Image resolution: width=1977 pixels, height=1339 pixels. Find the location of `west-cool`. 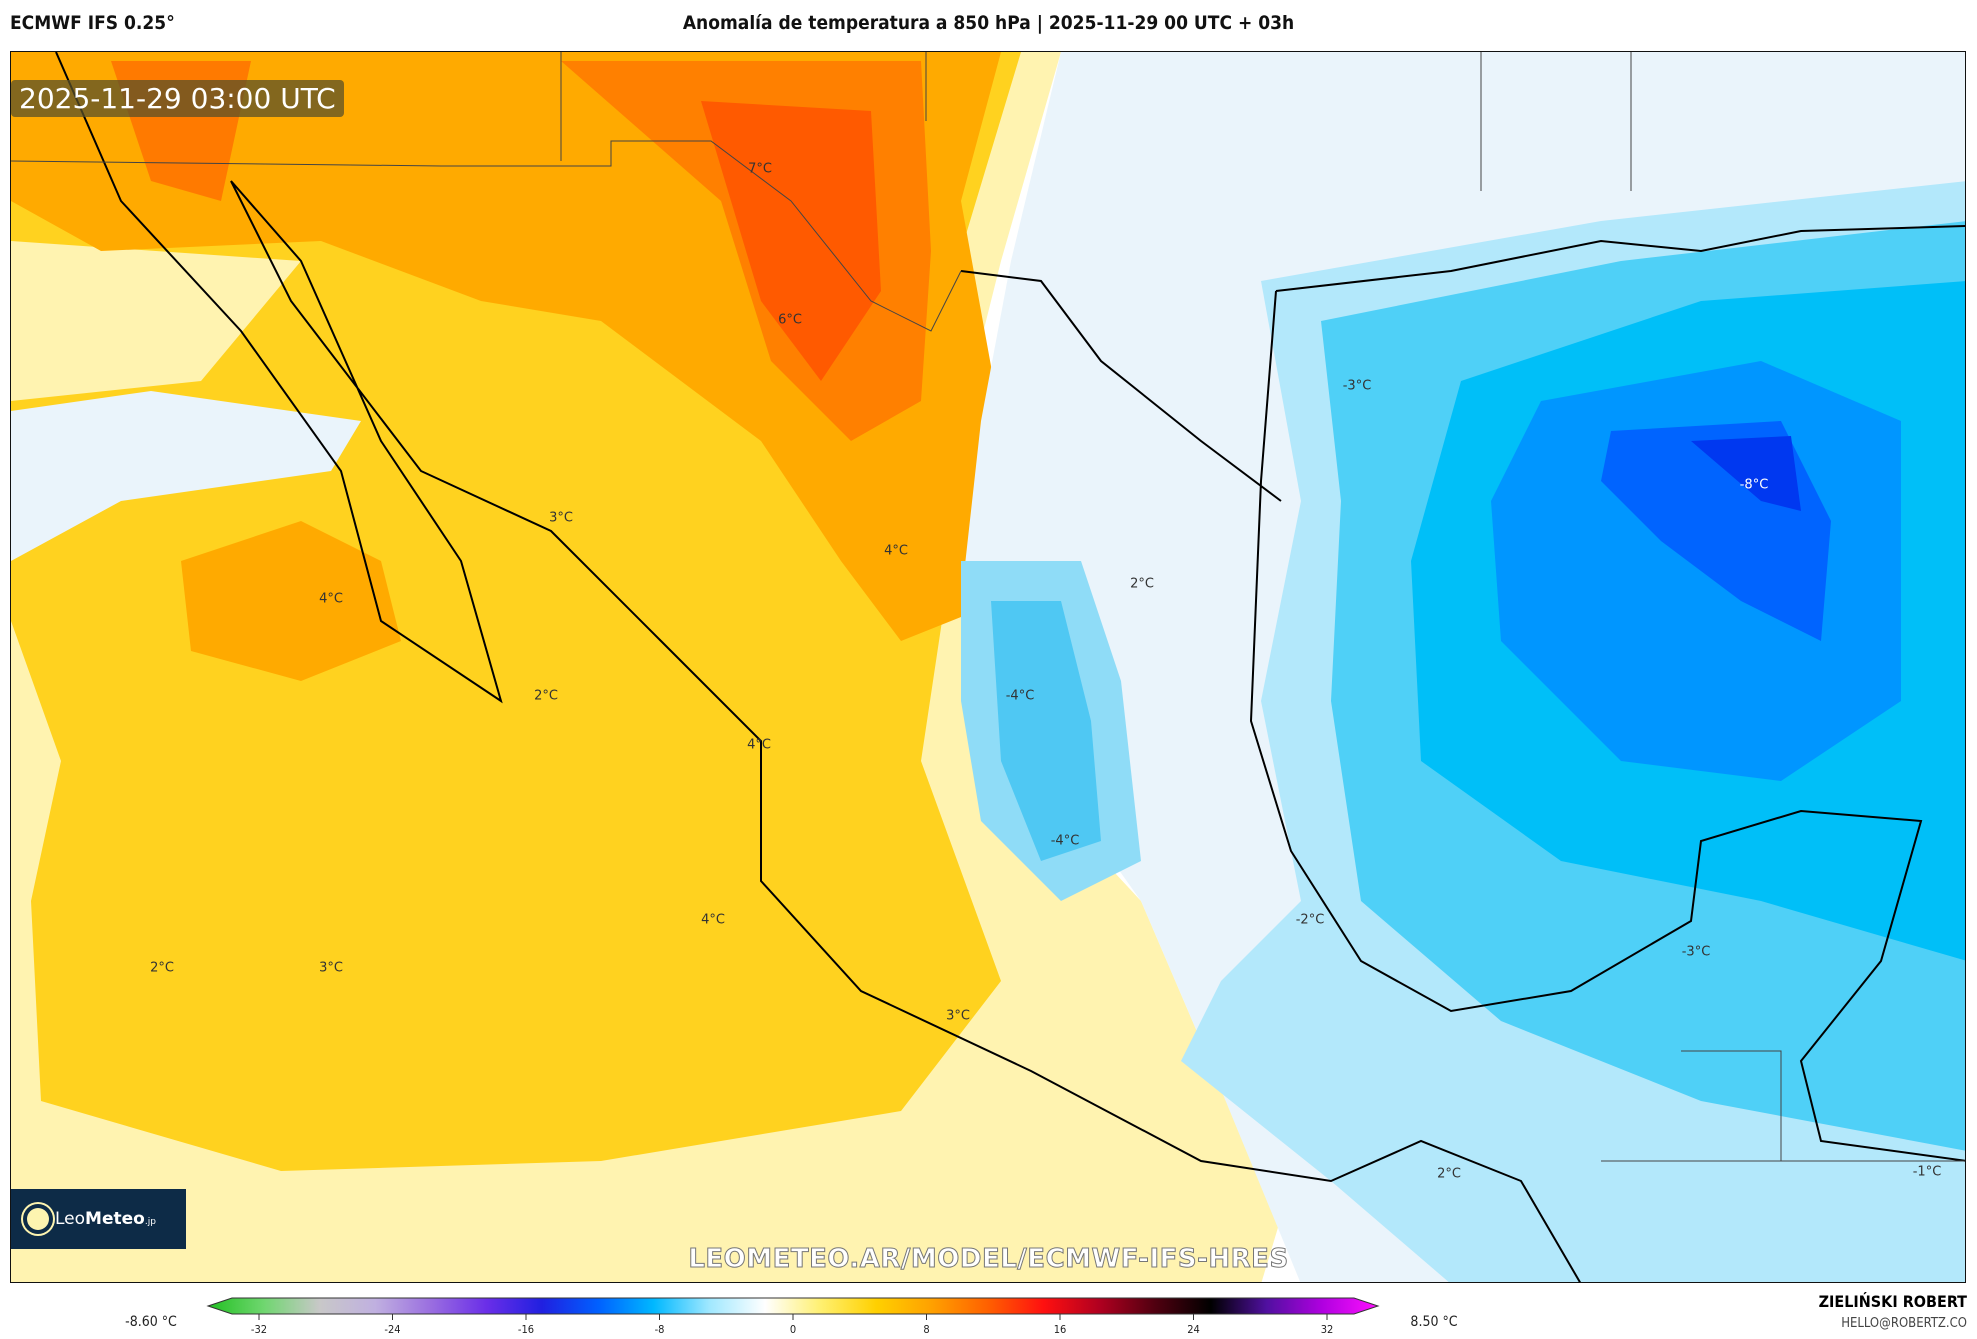

west-cool is located at coordinates (186, 476).